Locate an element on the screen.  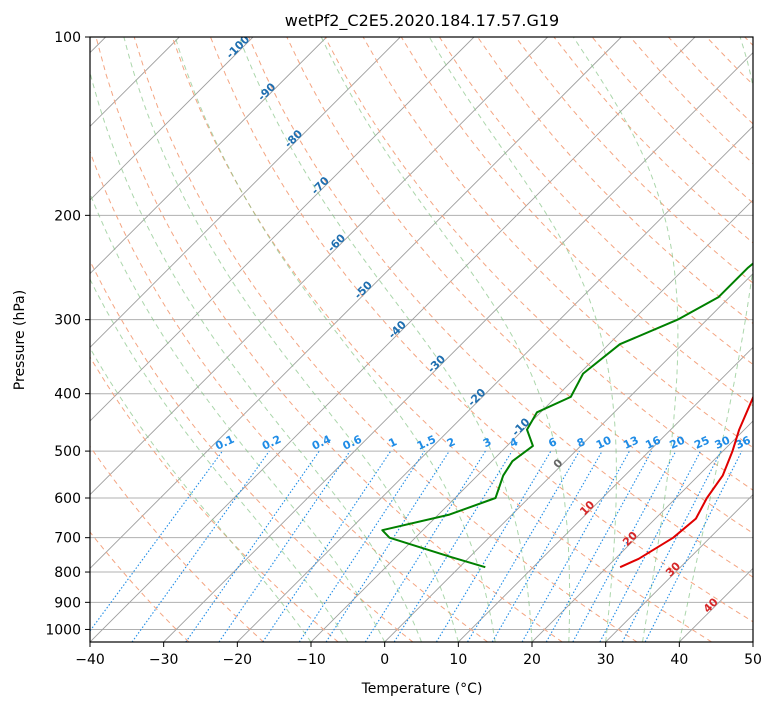
y-tick-label: 1000 is located at coordinates (63, 630).